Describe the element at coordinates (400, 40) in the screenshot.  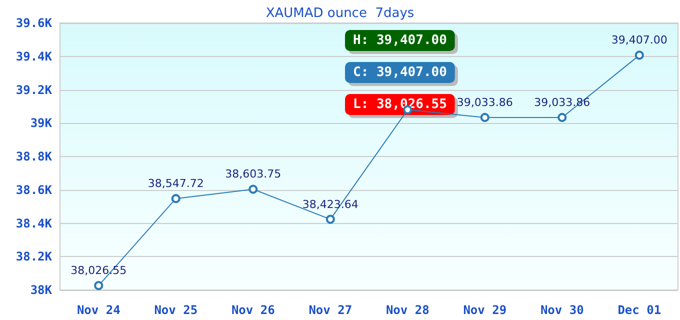
I see `annotation: H: 39,407.00` at that location.